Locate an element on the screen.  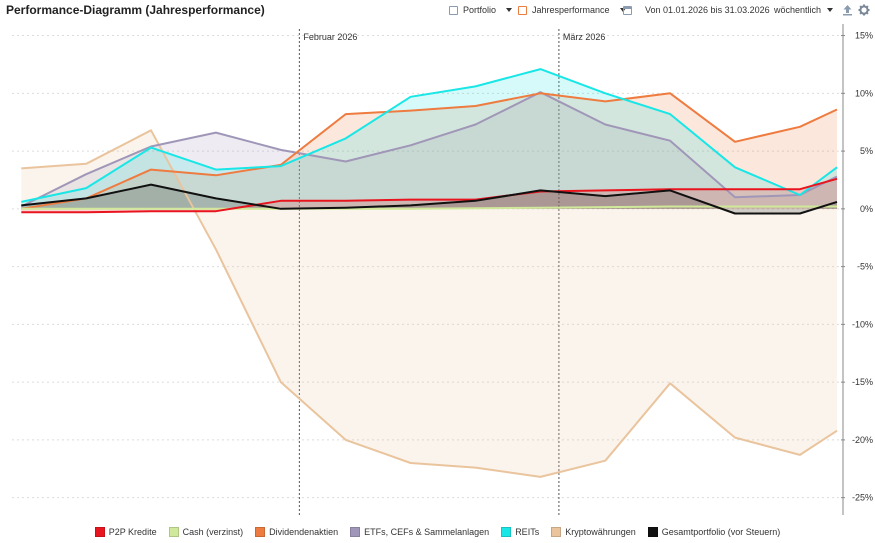
y-tick-label: 5% is located at coordinates (866, 151).